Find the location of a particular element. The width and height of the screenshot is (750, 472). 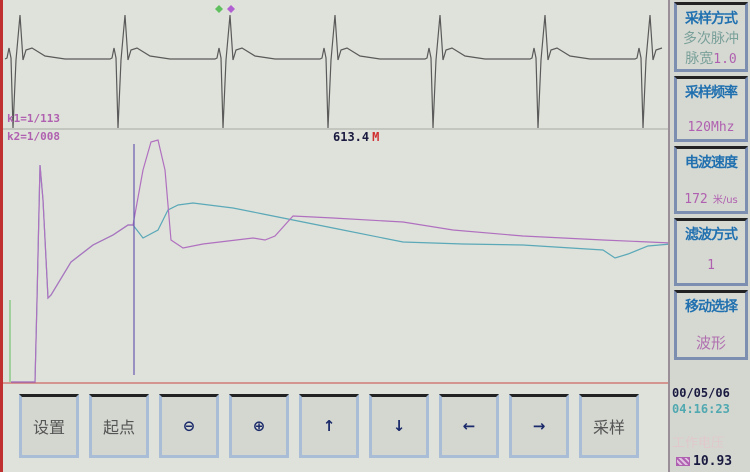

sampling-rate-value: 120Mhz is located at coordinates (711, 127).